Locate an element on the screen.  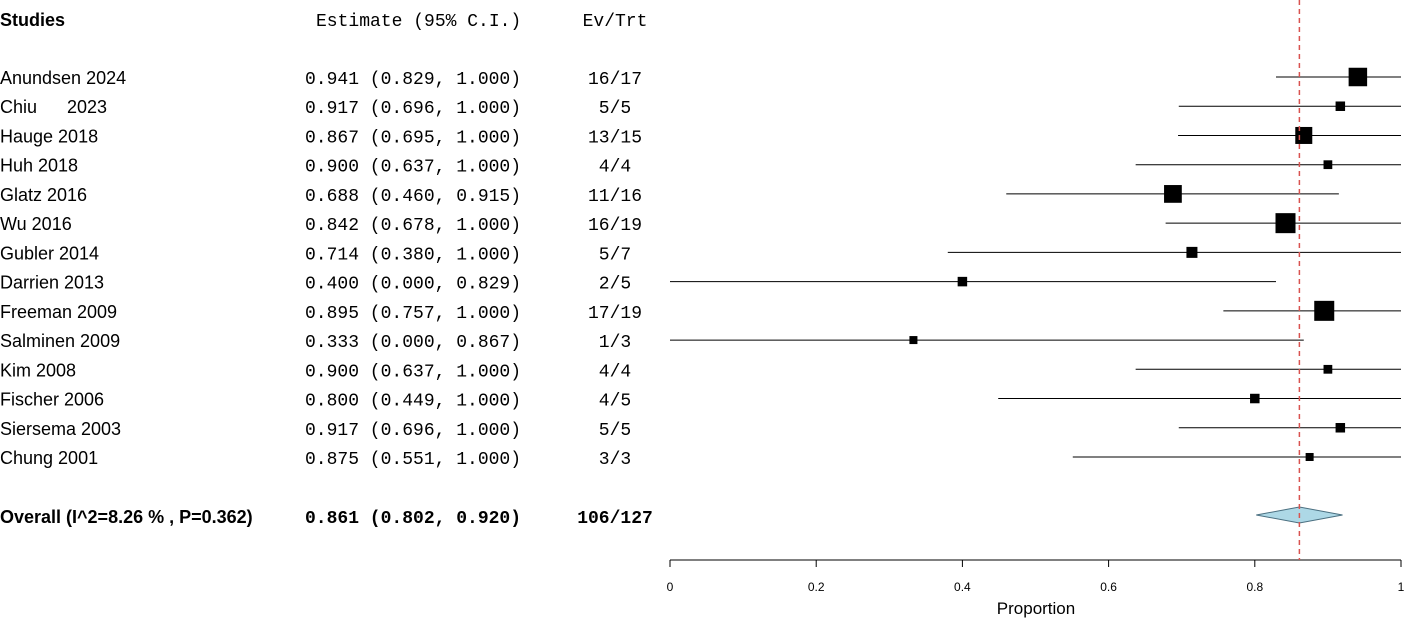
overall-events: 106/127 is located at coordinates (615, 519).